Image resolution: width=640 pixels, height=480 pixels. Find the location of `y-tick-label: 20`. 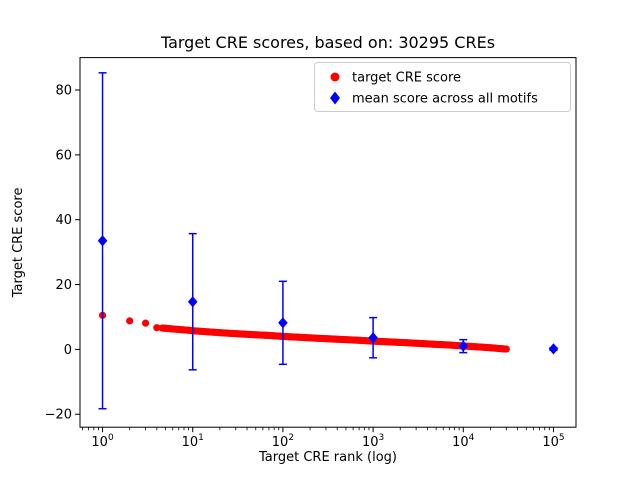

y-tick-label: 20 is located at coordinates (63, 285).